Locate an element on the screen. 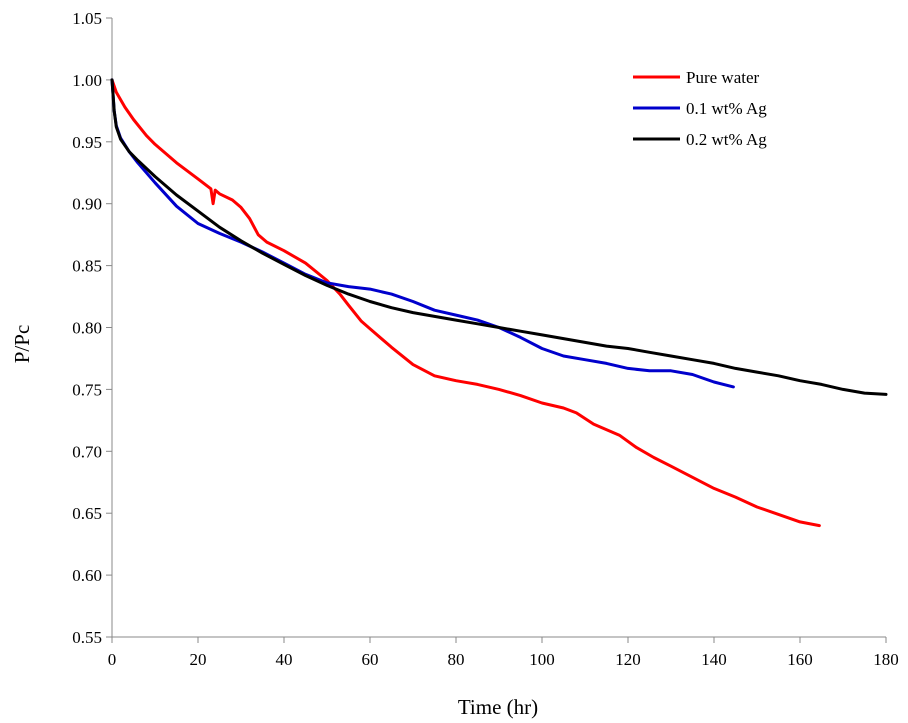 Image resolution: width=908 pixels, height=723 pixels. x-tick-label: 100 is located at coordinates (542, 659).